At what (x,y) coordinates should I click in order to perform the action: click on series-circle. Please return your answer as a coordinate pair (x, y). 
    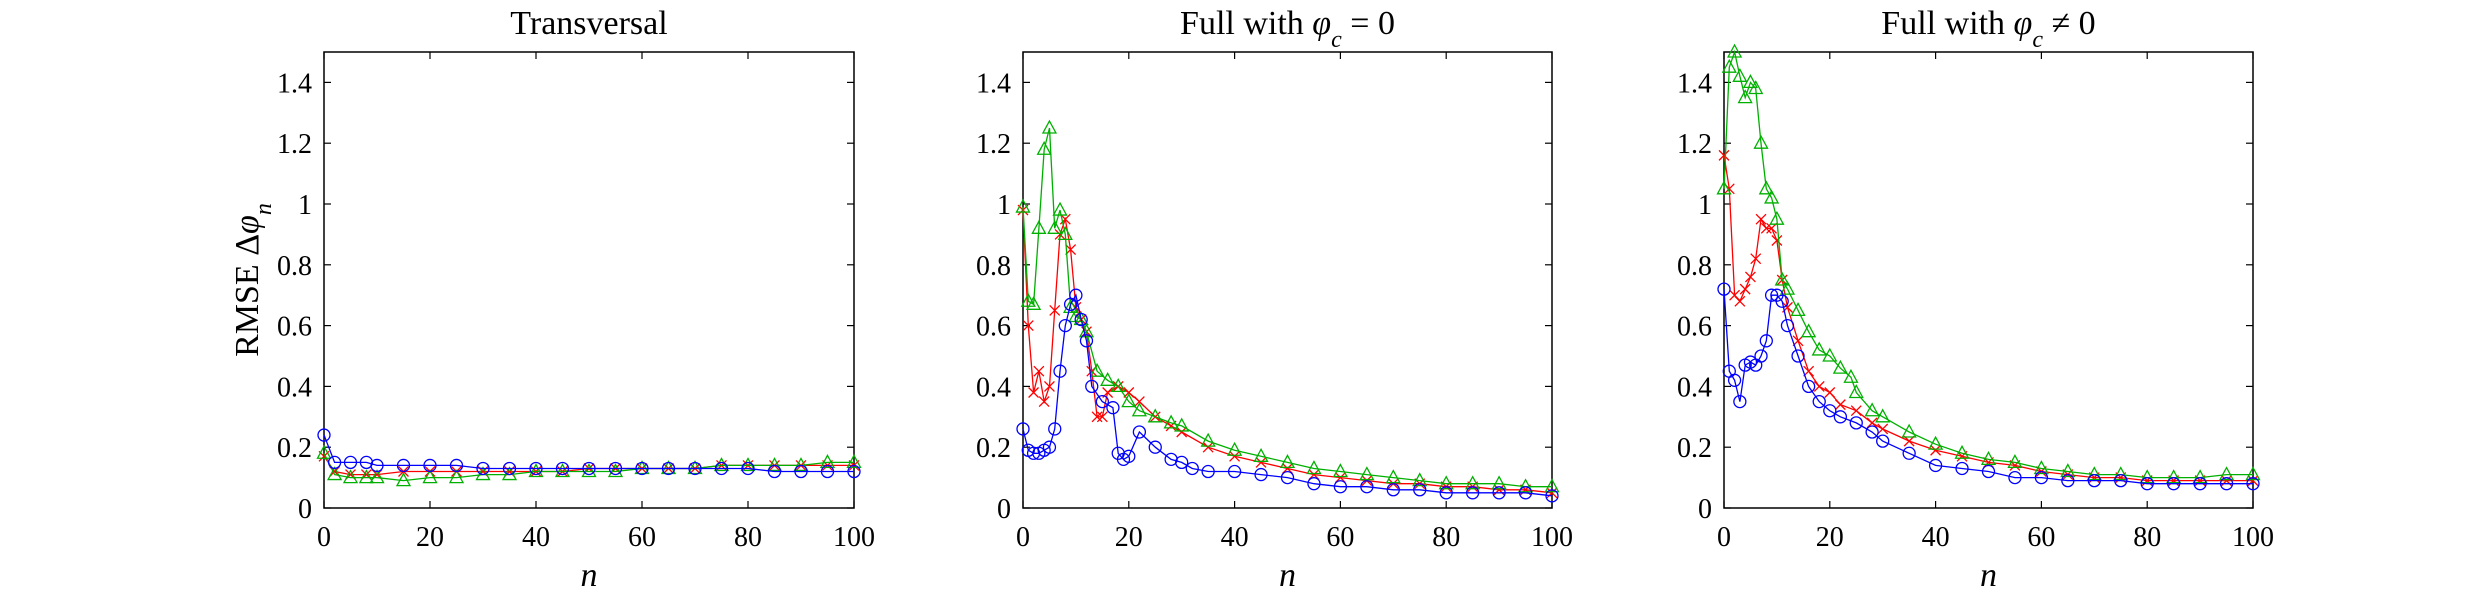
    Looking at the image, I should click on (1287, 395).